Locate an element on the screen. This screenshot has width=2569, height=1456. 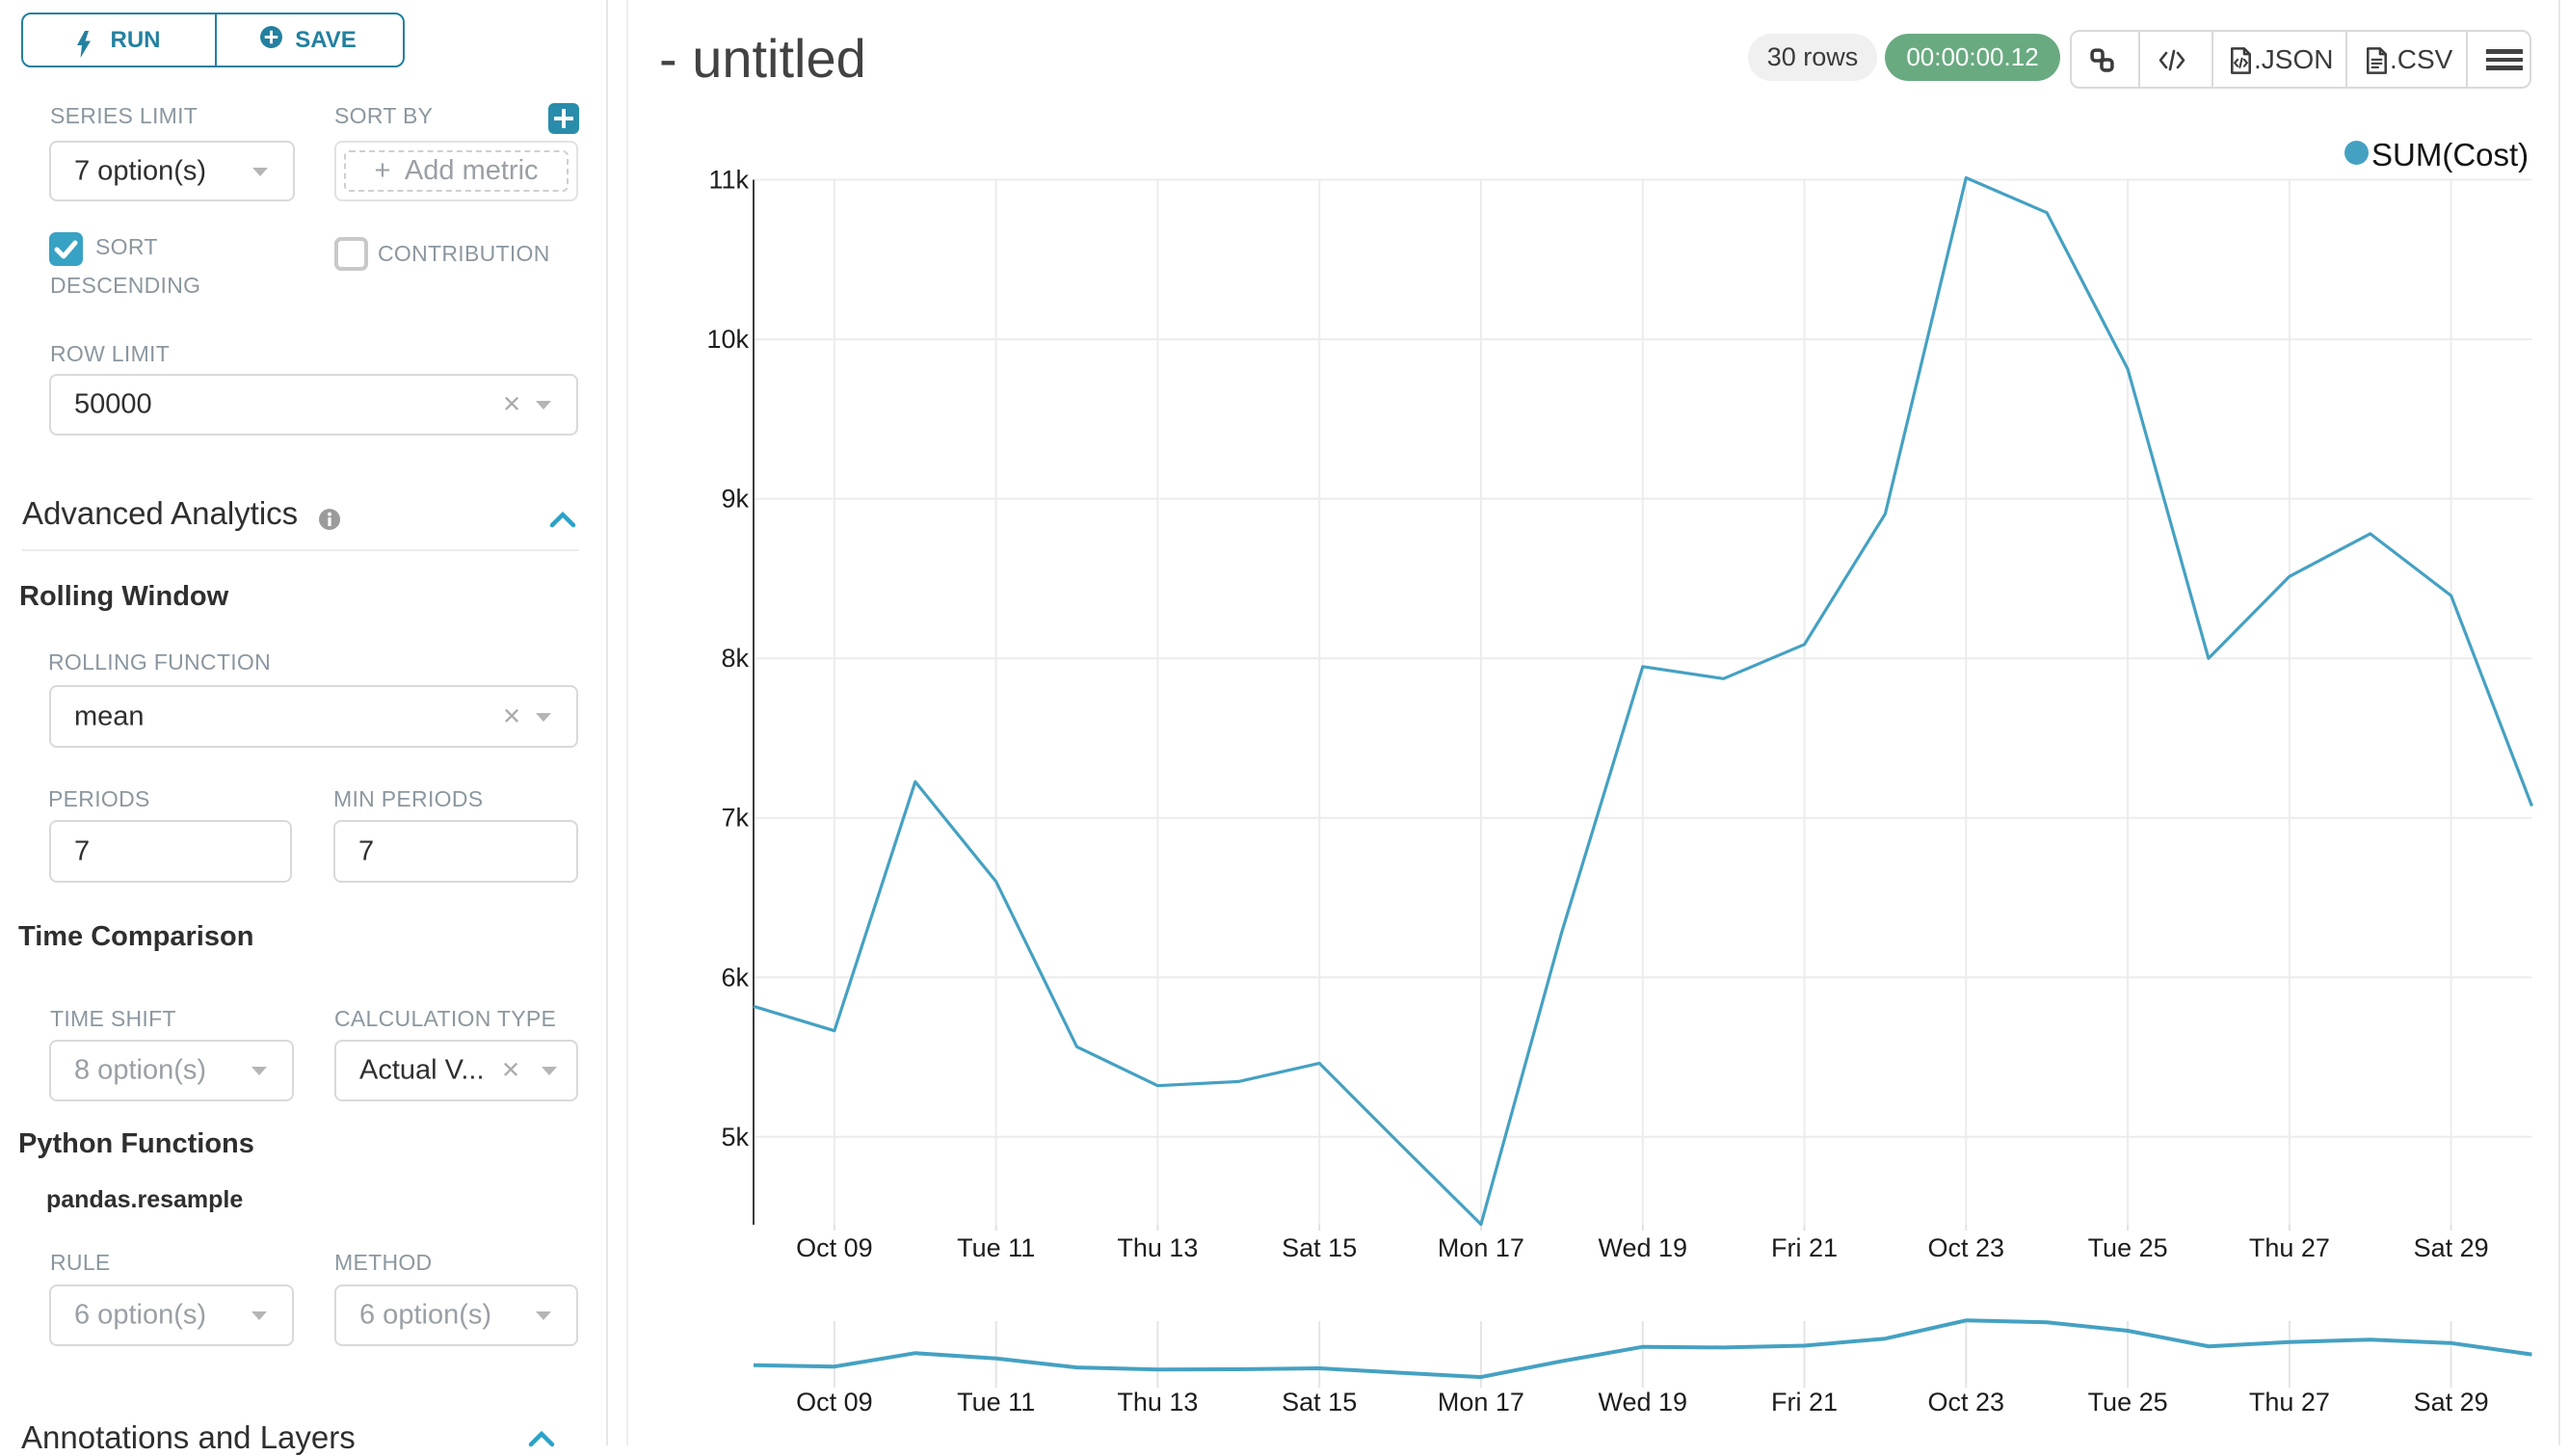
svg-text: 9k is located at coordinates (735, 500).